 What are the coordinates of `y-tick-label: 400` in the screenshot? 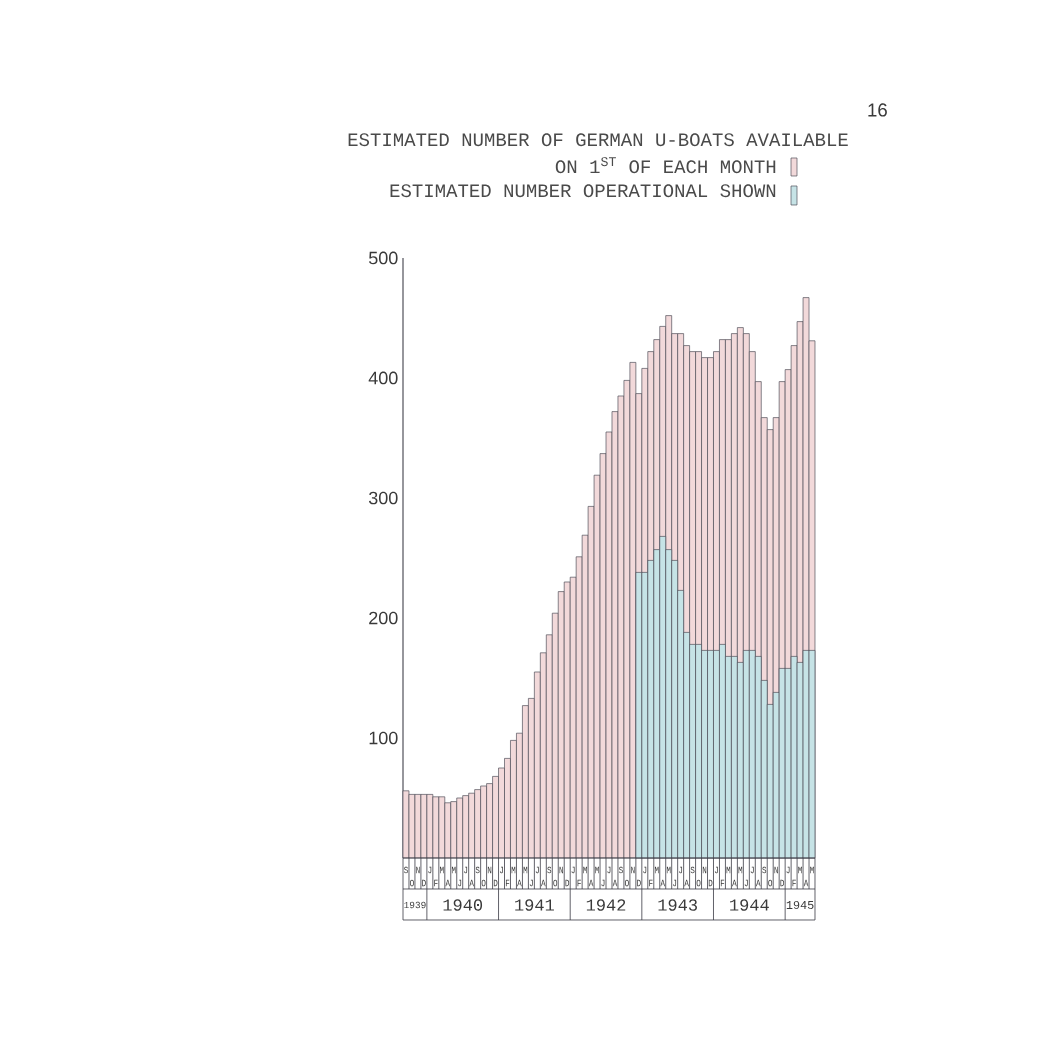 It's located at (383, 378).